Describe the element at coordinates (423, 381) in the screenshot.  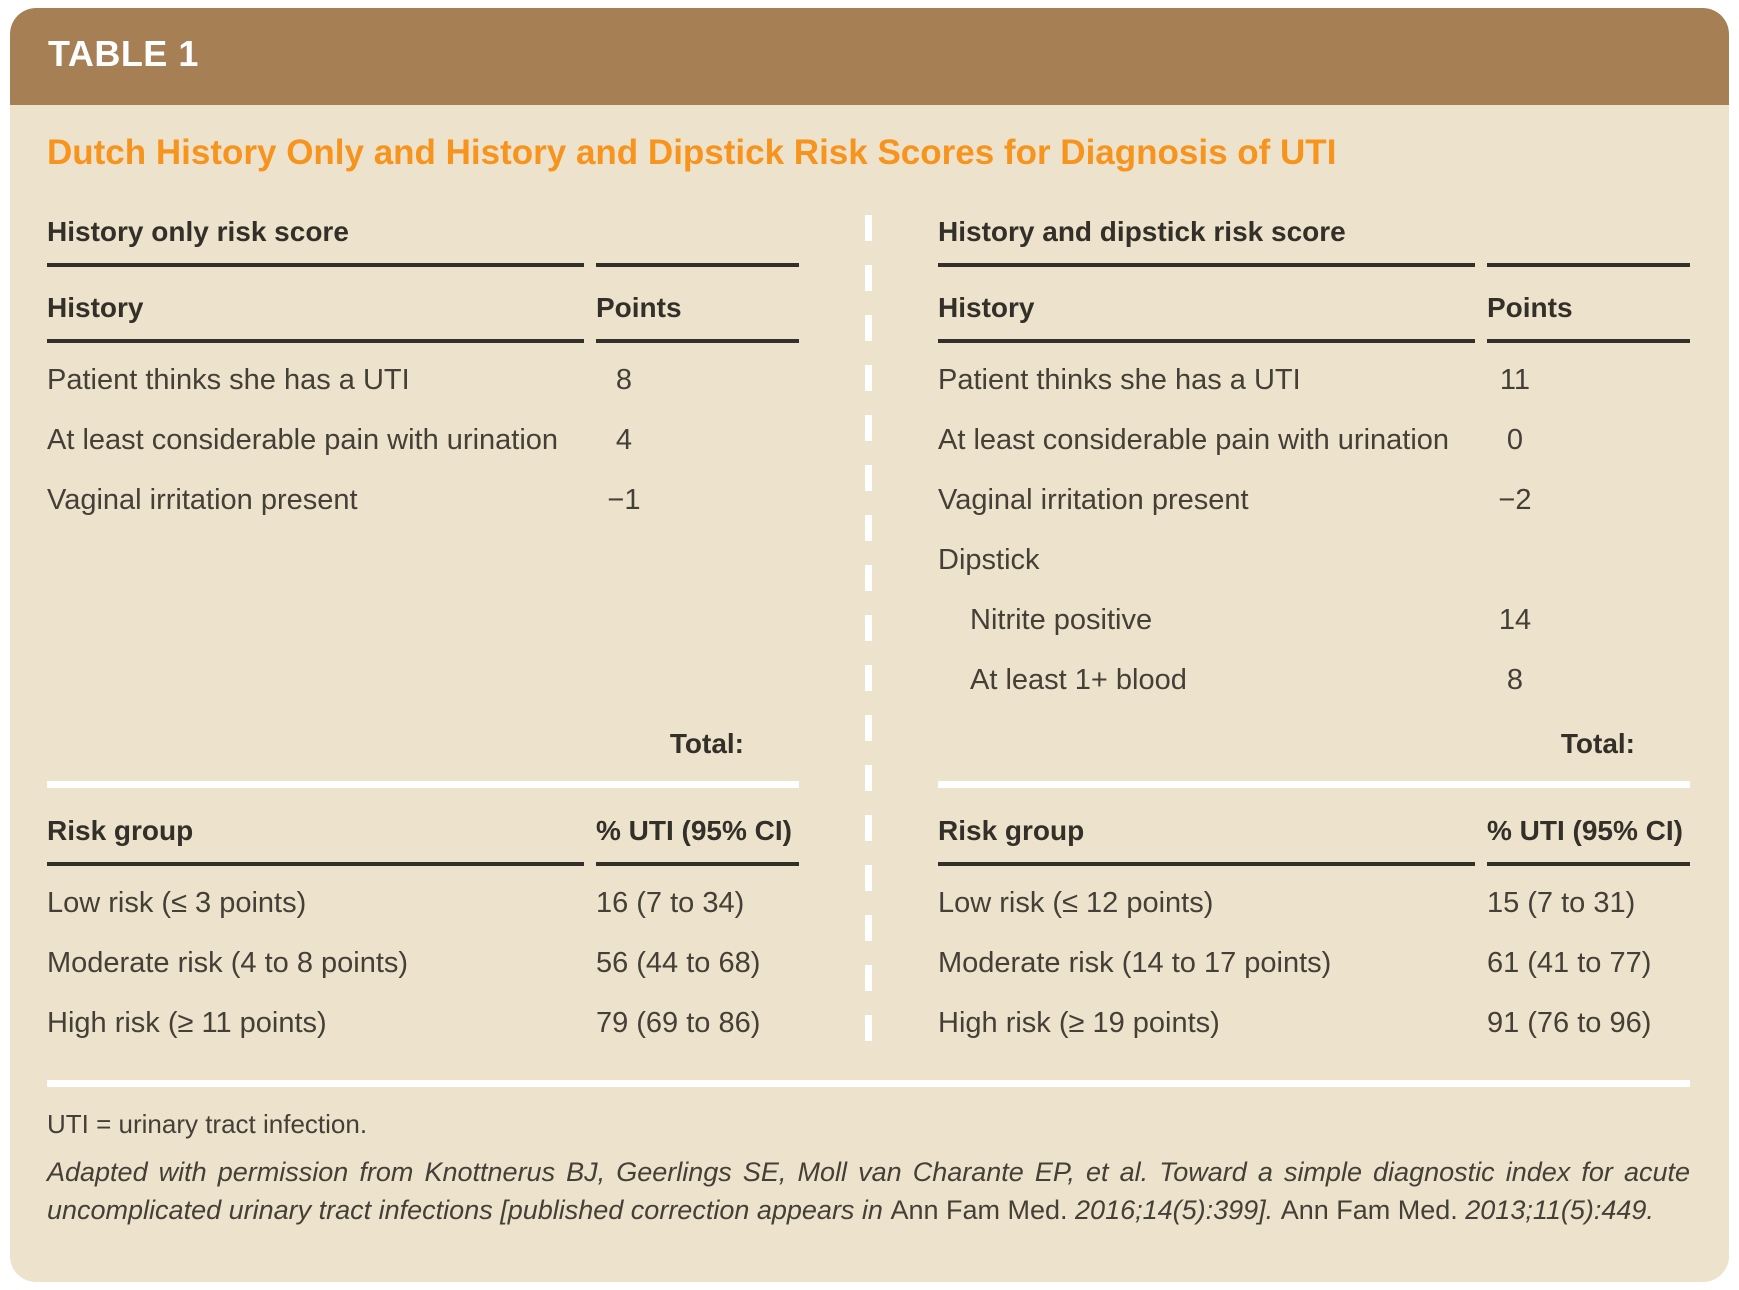
I see `score-row: Patient thinks she has a UTI 8` at that location.